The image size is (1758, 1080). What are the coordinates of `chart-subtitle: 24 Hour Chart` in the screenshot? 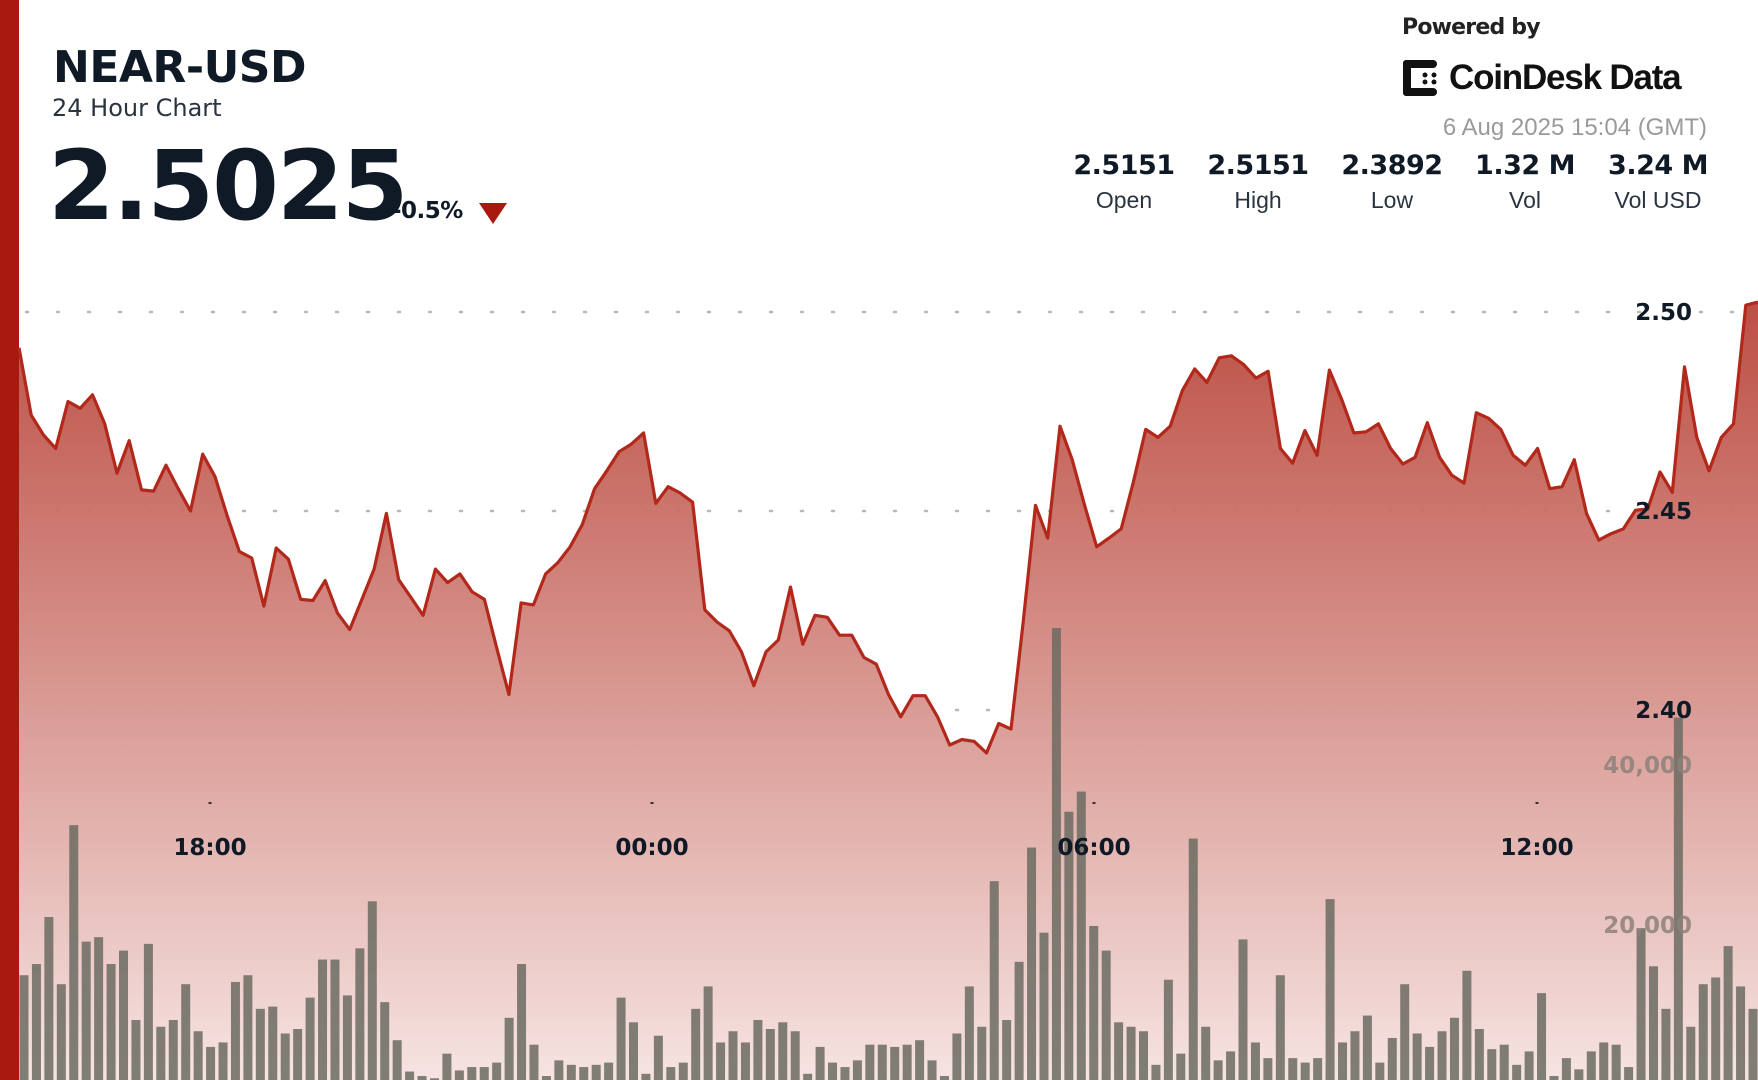 It's located at (137, 108).